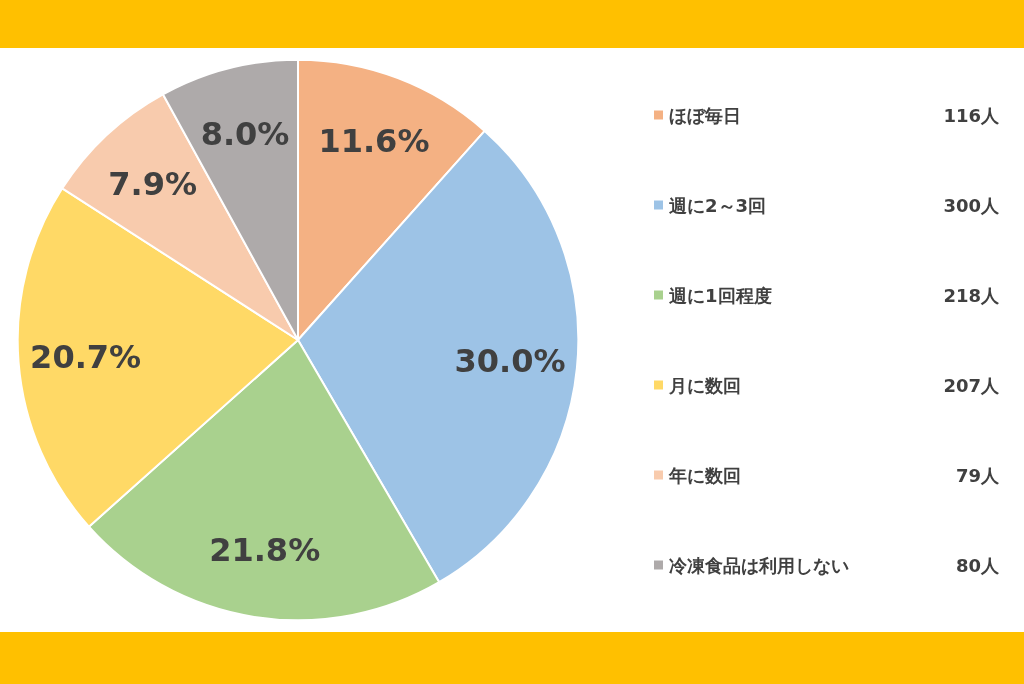 The width and height of the screenshot is (1024, 684). I want to click on legend-label: 月に数回, so click(704, 385).